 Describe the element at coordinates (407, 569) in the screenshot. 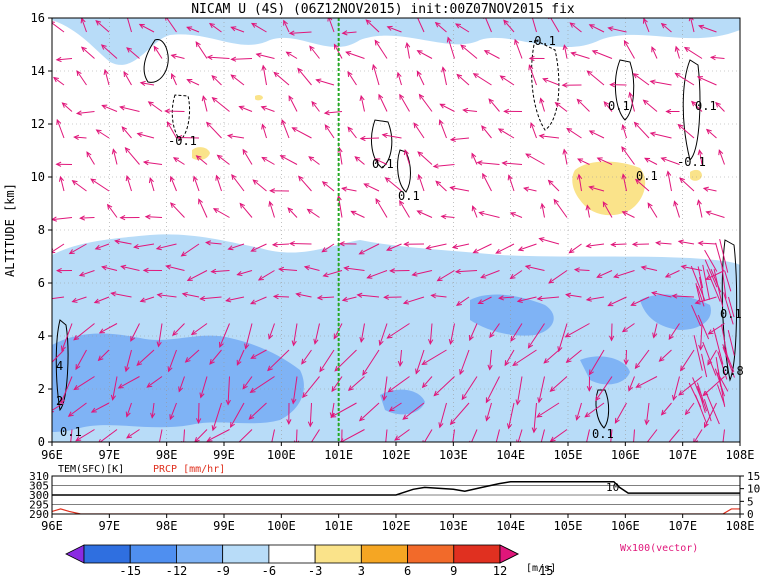

I see `colorbar-tick-label: 6` at that location.